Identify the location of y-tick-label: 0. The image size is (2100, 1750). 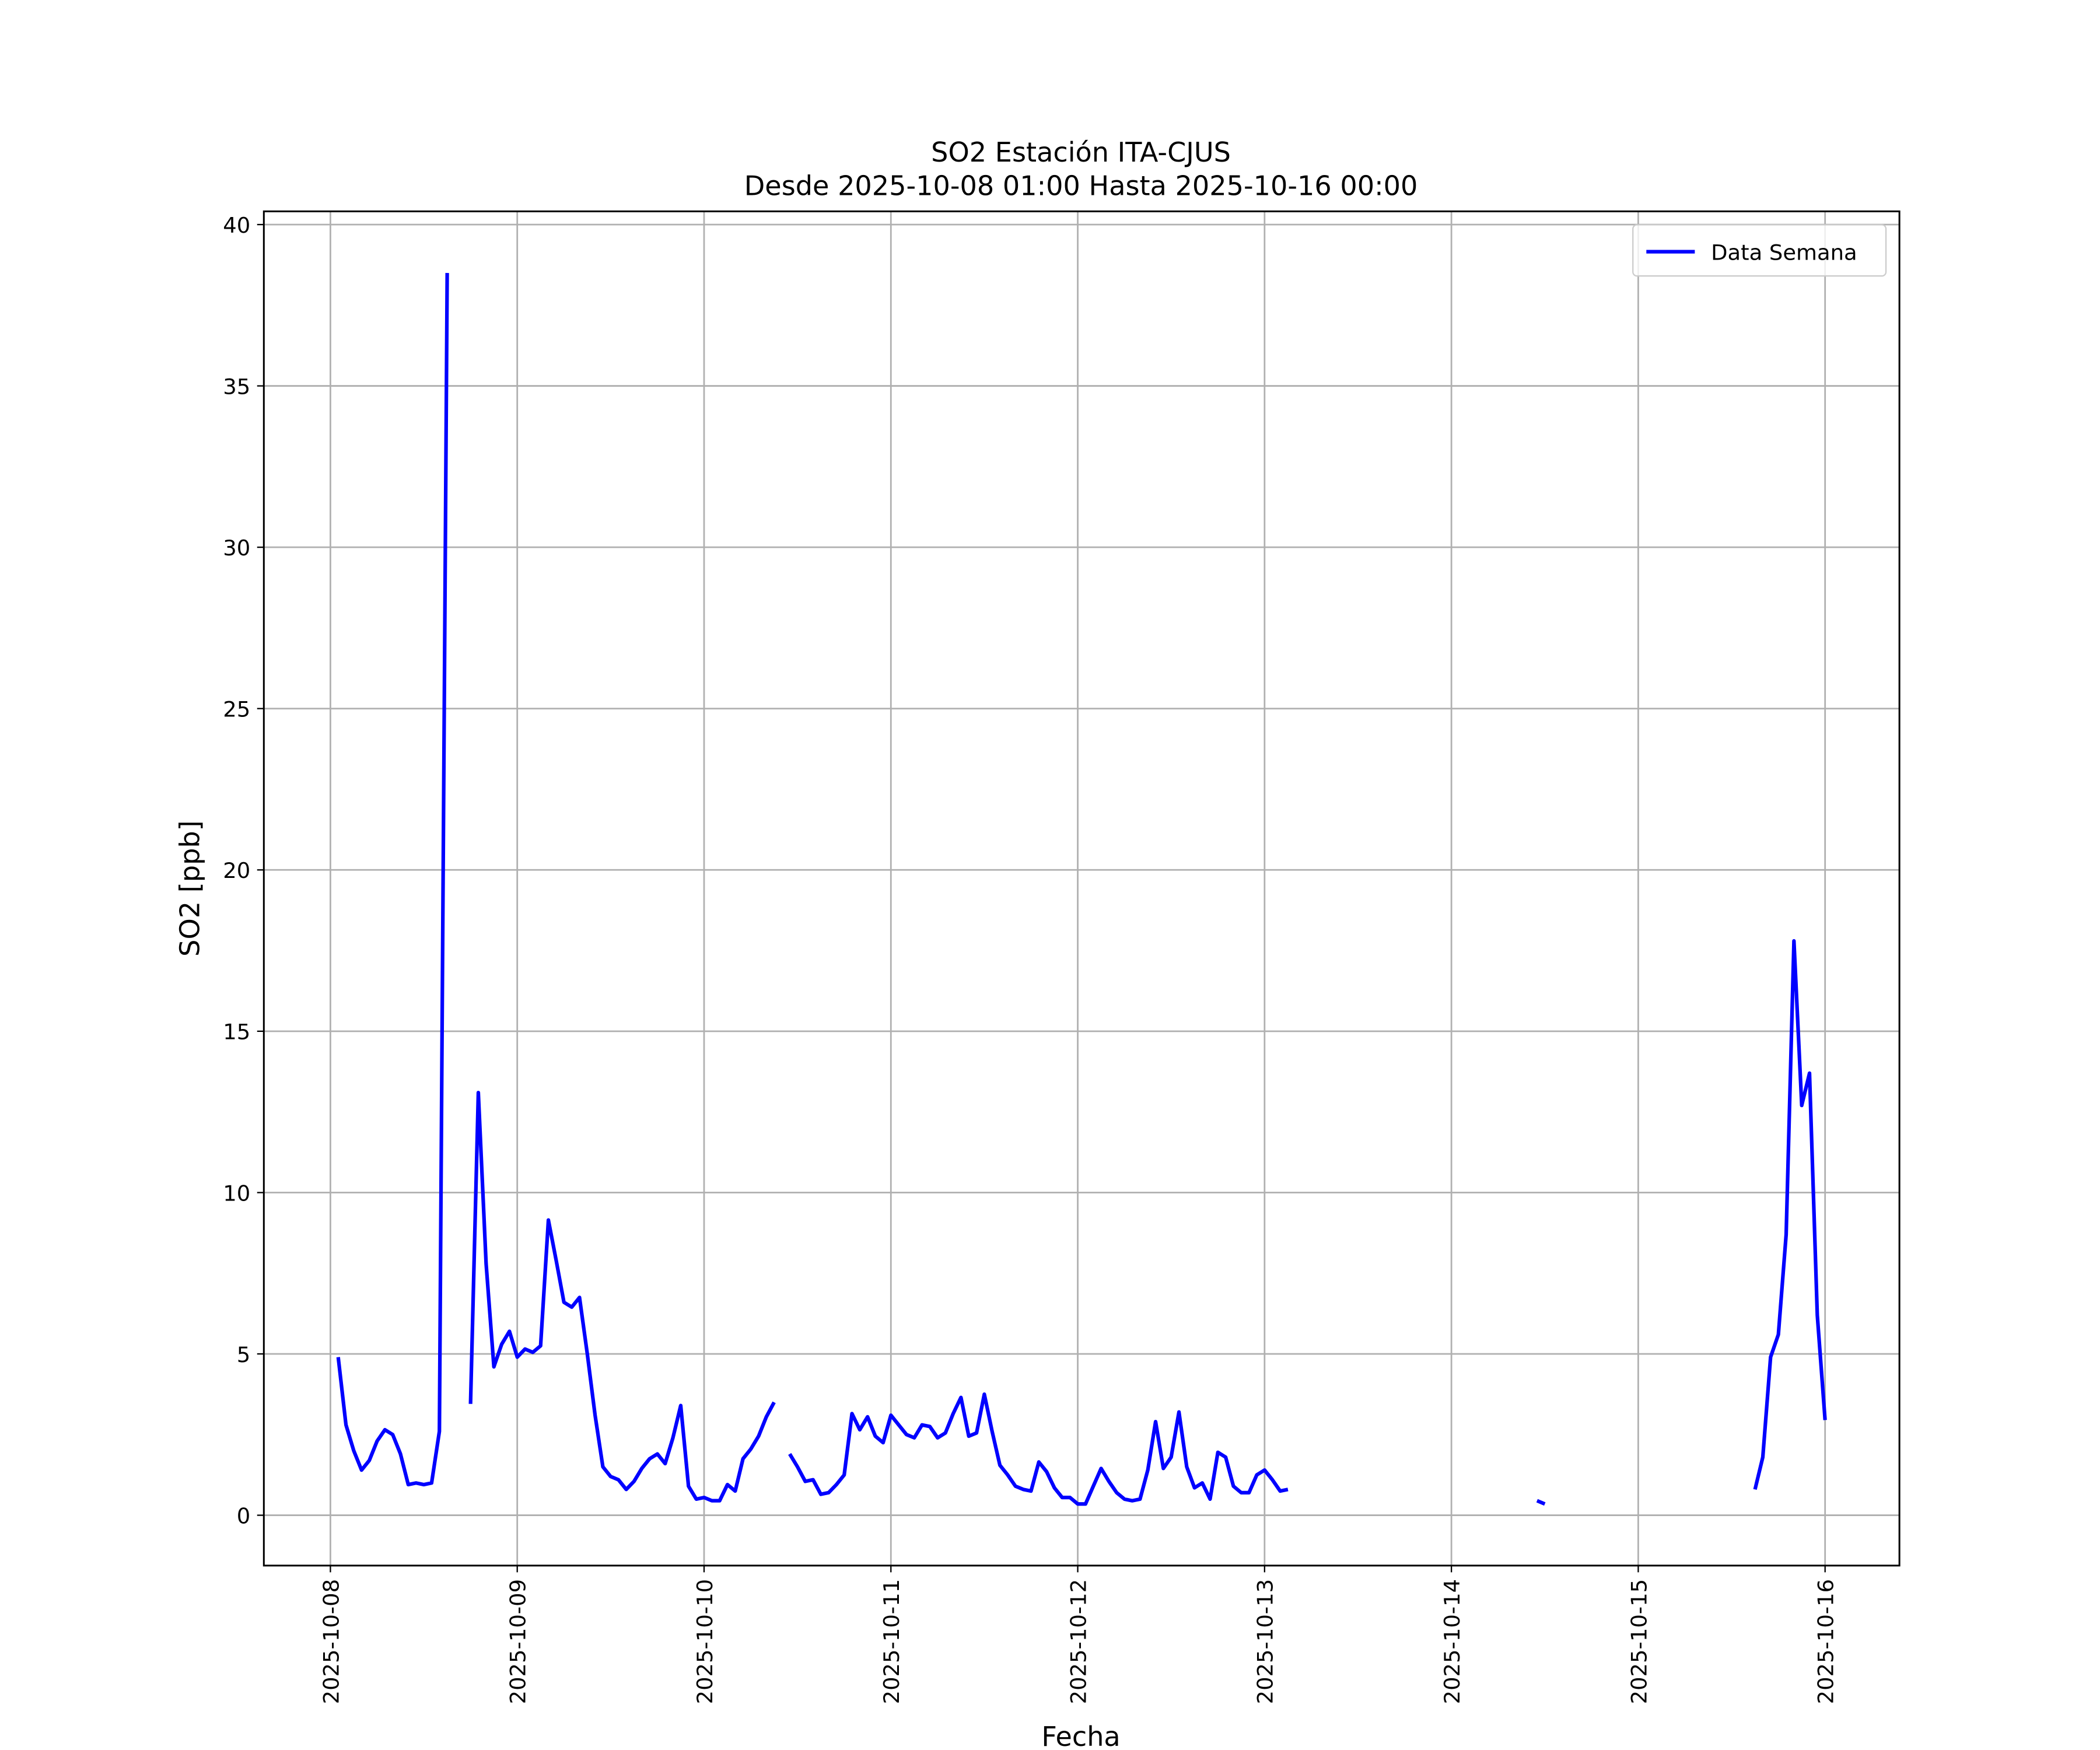
(243, 1515).